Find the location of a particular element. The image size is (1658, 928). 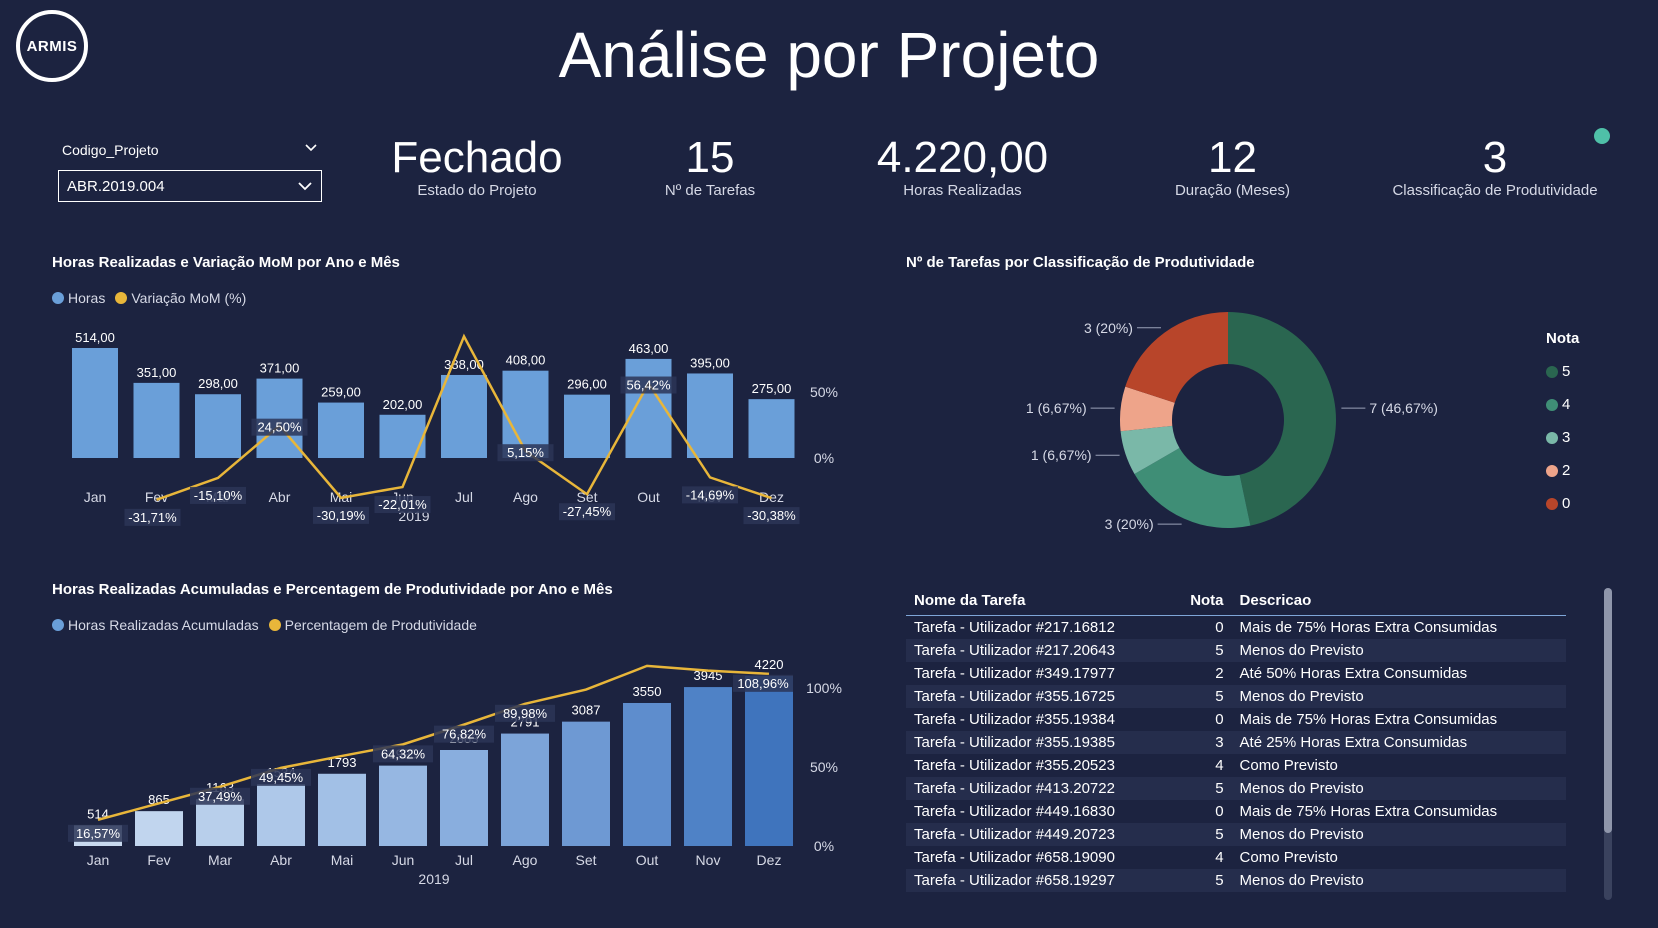

project-code-dropdown: ABR.2019.004 is located at coordinates (190, 186).